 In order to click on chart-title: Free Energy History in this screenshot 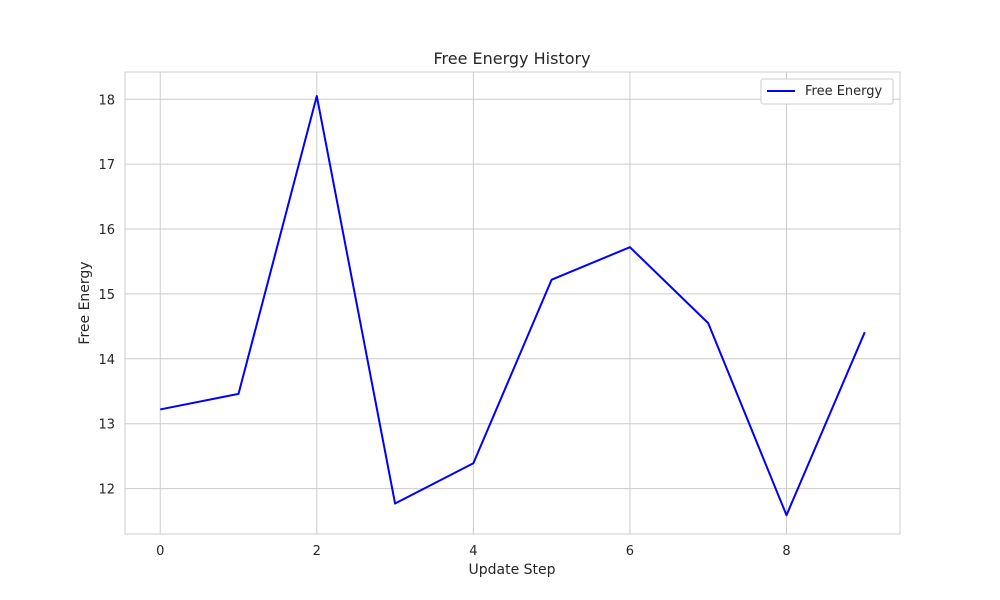, I will do `click(511, 58)`.